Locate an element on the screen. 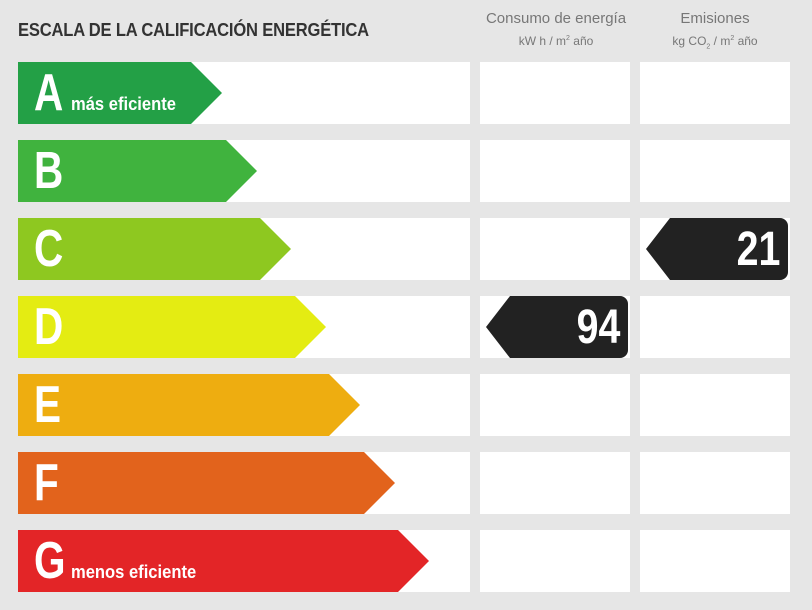 The image size is (812, 610). rating-arrow-f: F is located at coordinates (206, 483).